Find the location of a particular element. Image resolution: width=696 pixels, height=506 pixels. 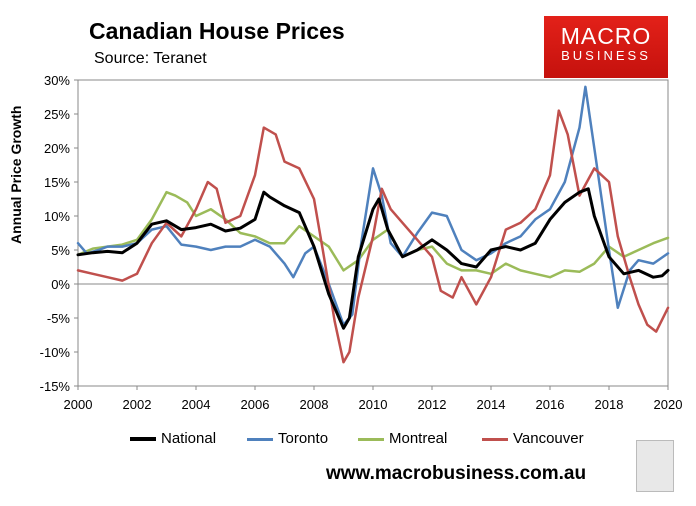

legend-label-national: National is located at coordinates (189, 438).